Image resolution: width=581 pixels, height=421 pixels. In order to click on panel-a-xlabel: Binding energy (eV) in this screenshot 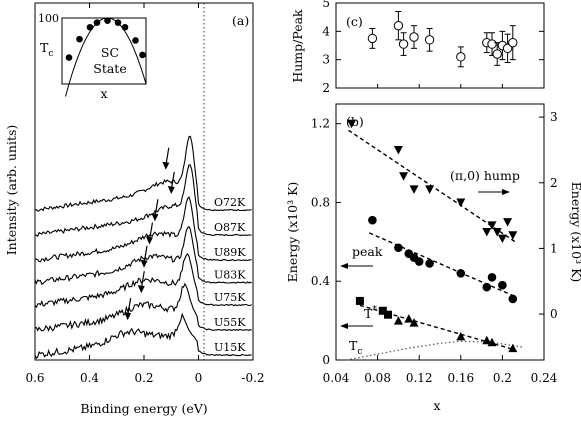, I will do `click(143, 408)`.